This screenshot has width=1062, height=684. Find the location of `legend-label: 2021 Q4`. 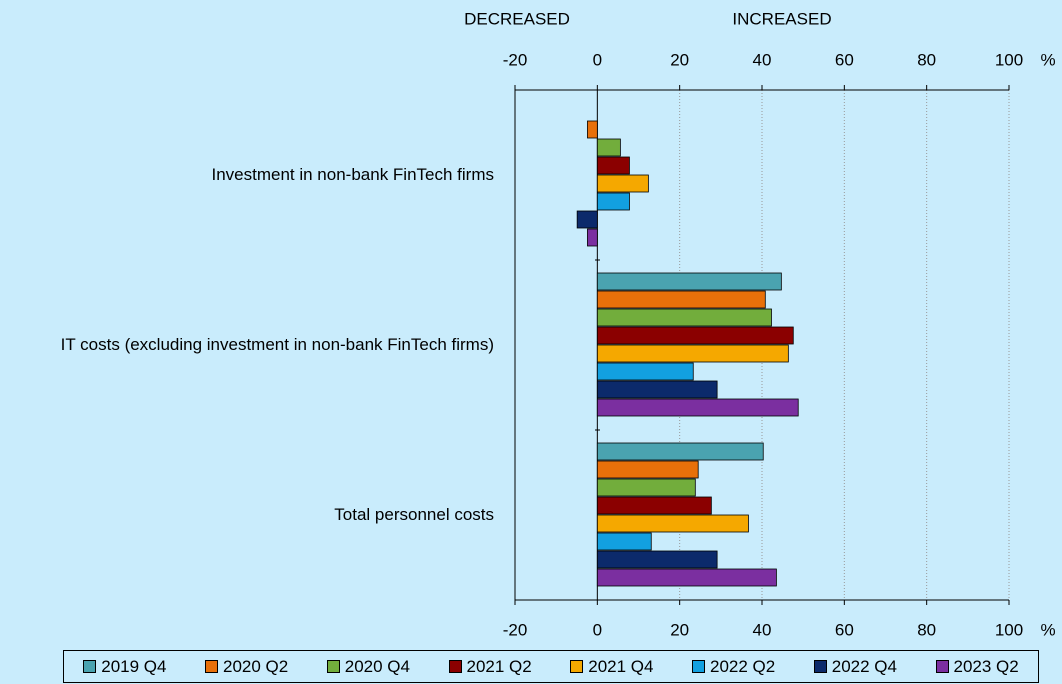

legend-label: 2021 Q4 is located at coordinates (621, 666).